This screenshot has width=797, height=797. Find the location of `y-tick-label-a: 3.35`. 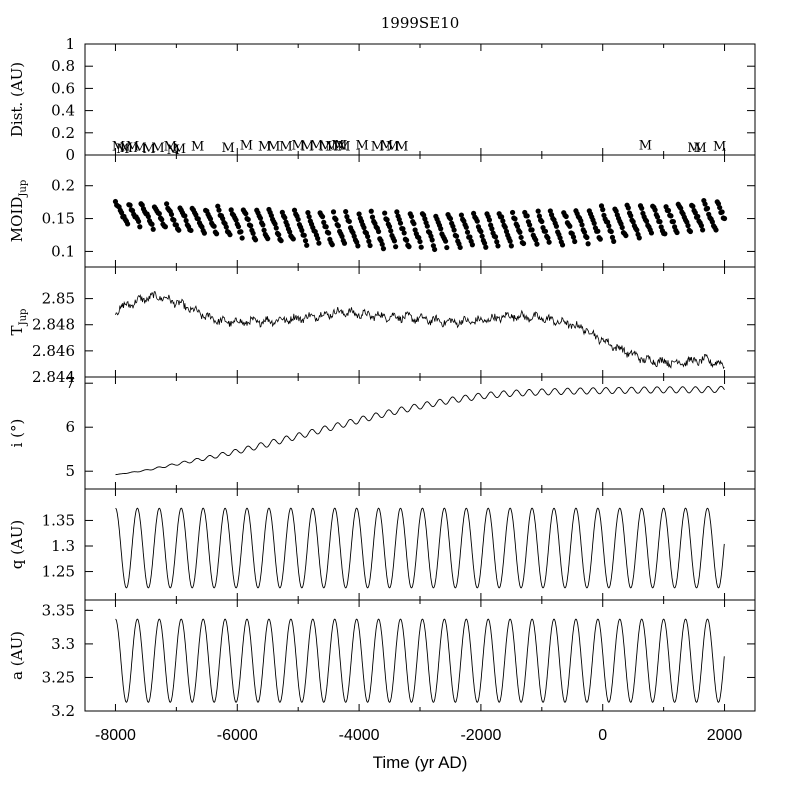

y-tick-label-a: 3.35 is located at coordinates (58, 610).